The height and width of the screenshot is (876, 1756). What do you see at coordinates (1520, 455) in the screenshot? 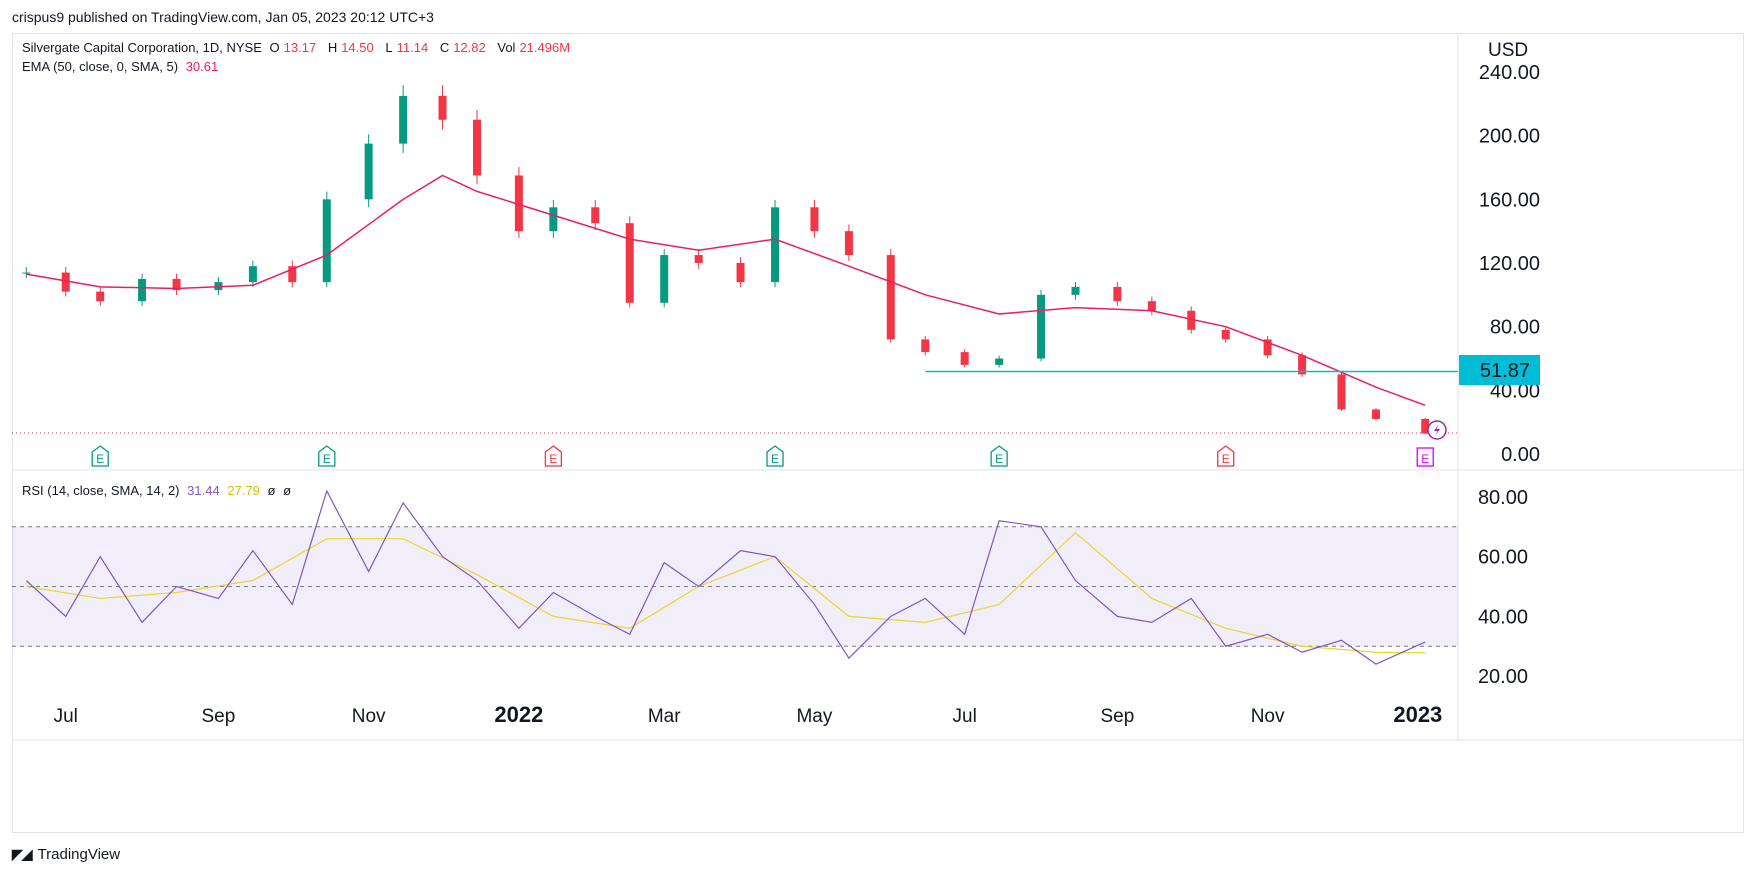
I see `price-tick-label: 0.00` at bounding box center [1520, 455].